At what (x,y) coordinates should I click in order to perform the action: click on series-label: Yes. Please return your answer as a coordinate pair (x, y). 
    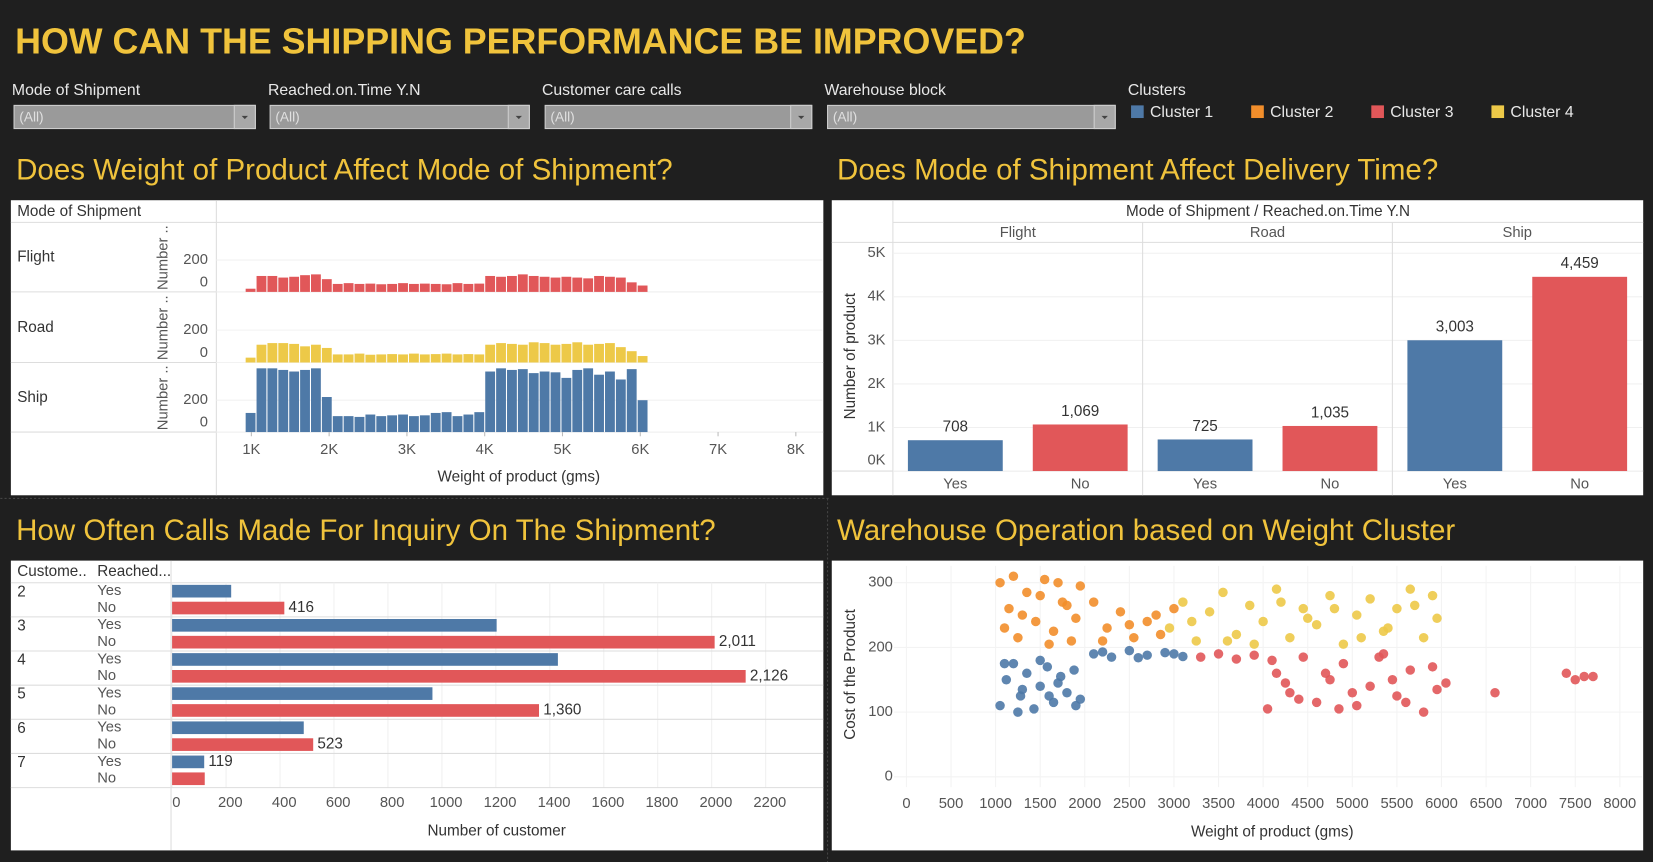
    Looking at the image, I should click on (109, 659).